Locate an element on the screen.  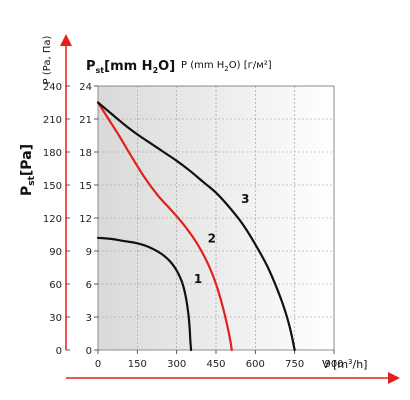
inner-tick-label: 24 is located at coordinates (85, 87).